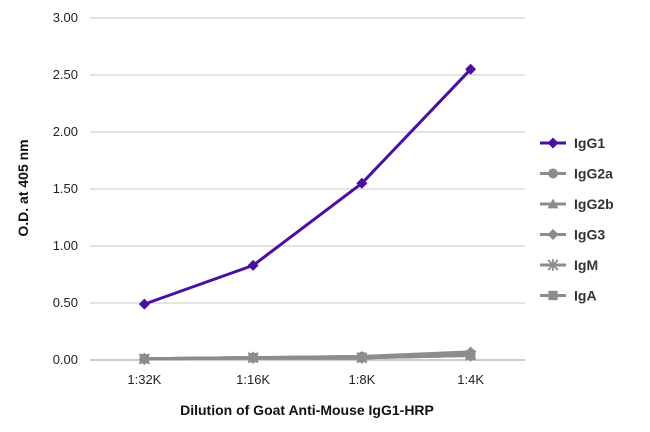 This screenshot has height=432, width=650. What do you see at coordinates (585, 296) in the screenshot?
I see `legend-label: IgA` at bounding box center [585, 296].